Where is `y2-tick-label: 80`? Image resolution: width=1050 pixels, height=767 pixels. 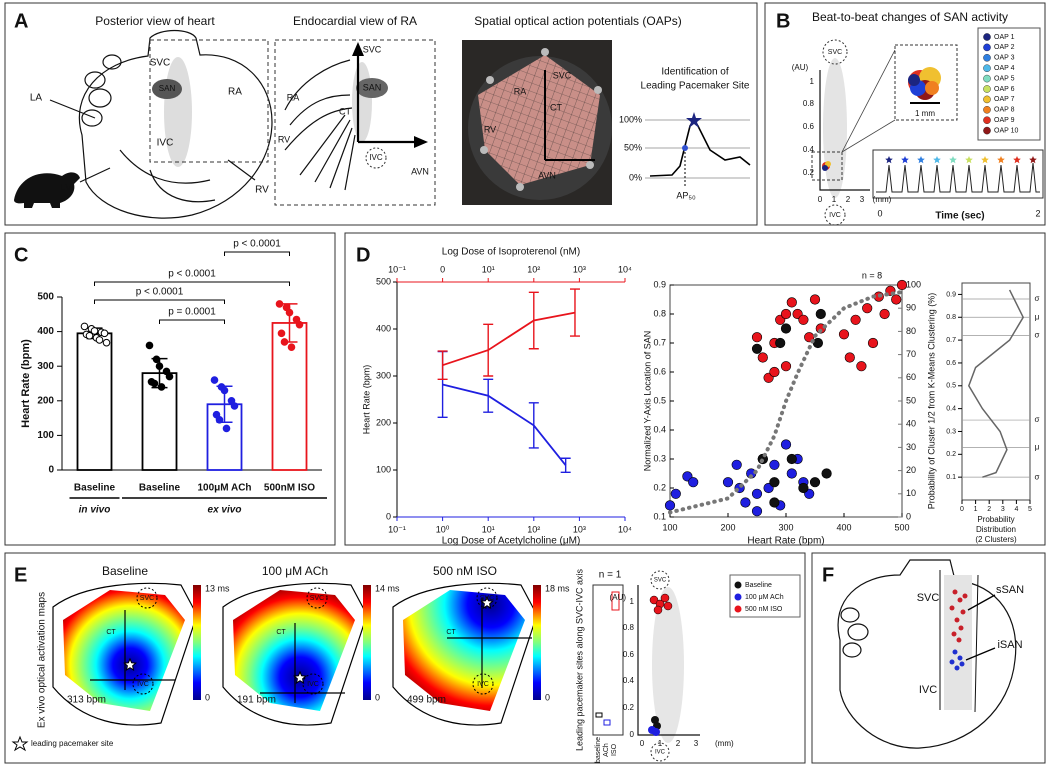 y2-tick-label: 80 is located at coordinates (911, 331).